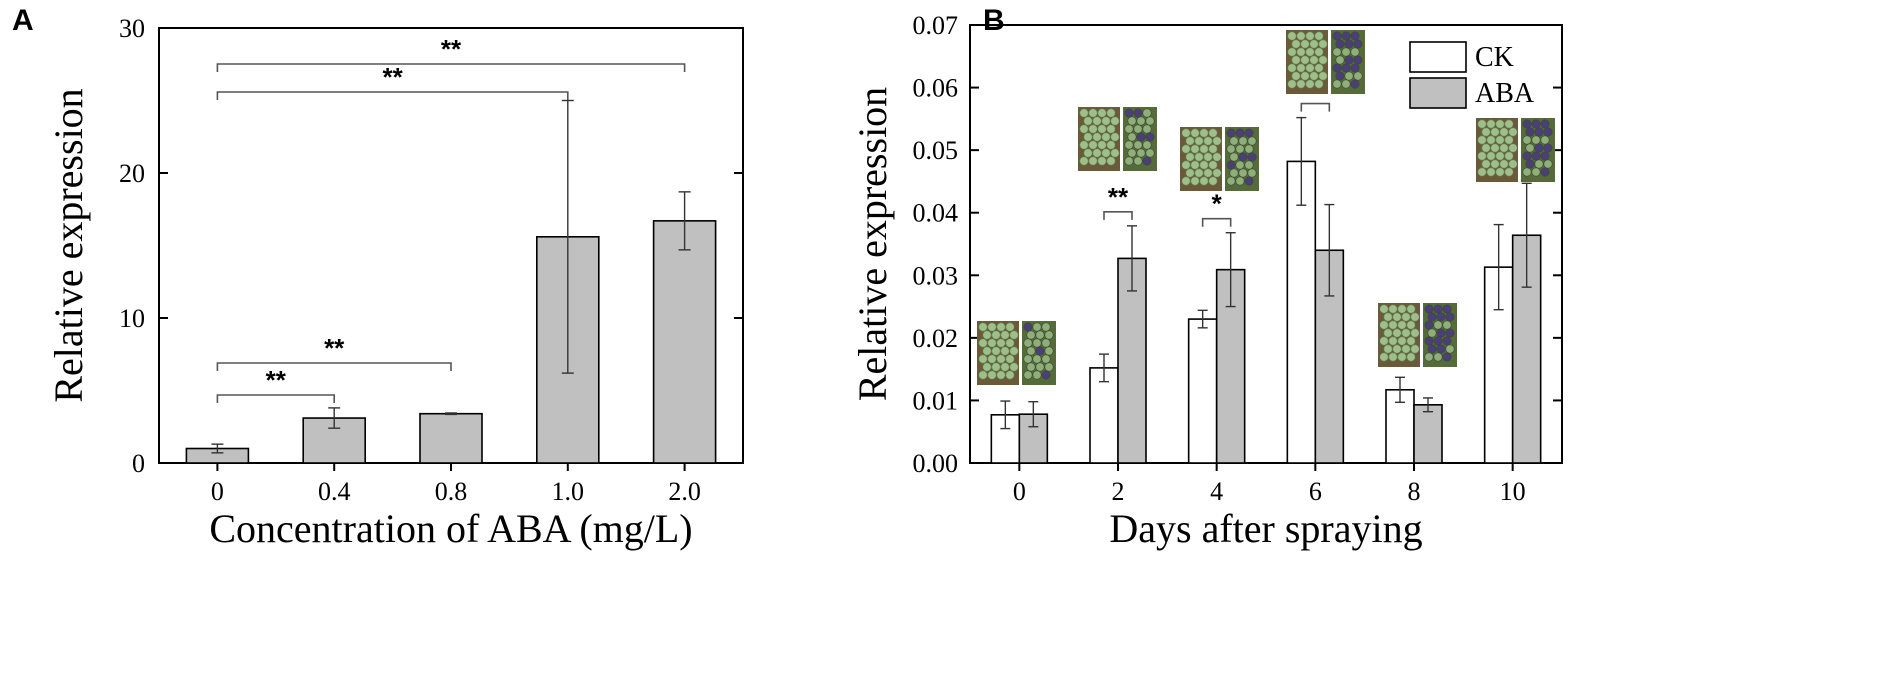 This screenshot has height=677, width=1883. What do you see at coordinates (936, 400) in the screenshot?
I see `y-tick-label-b: 0.01` at bounding box center [936, 400].